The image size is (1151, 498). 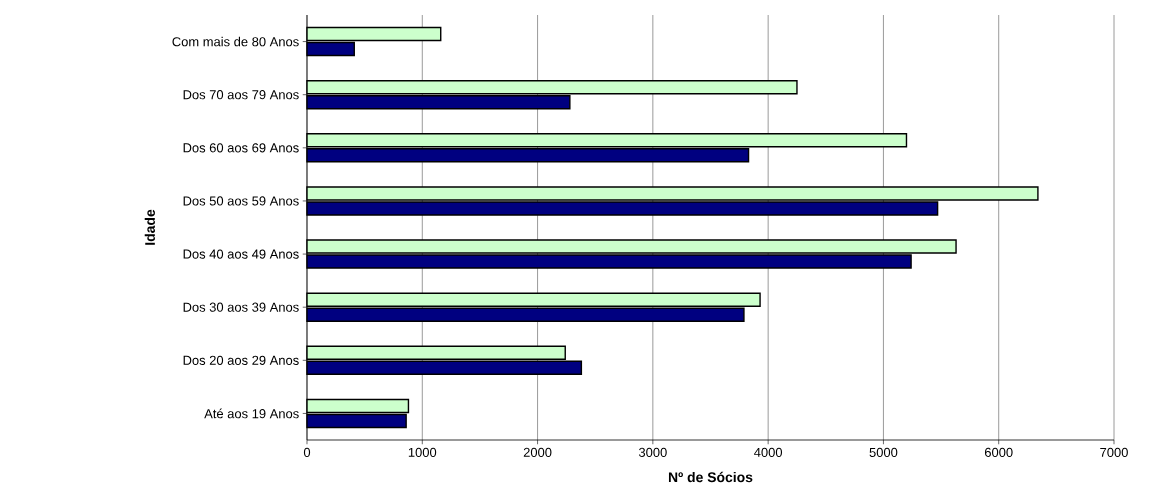 I want to click on y-tick-label: Até aos 19 Anos, so click(x=251, y=413).